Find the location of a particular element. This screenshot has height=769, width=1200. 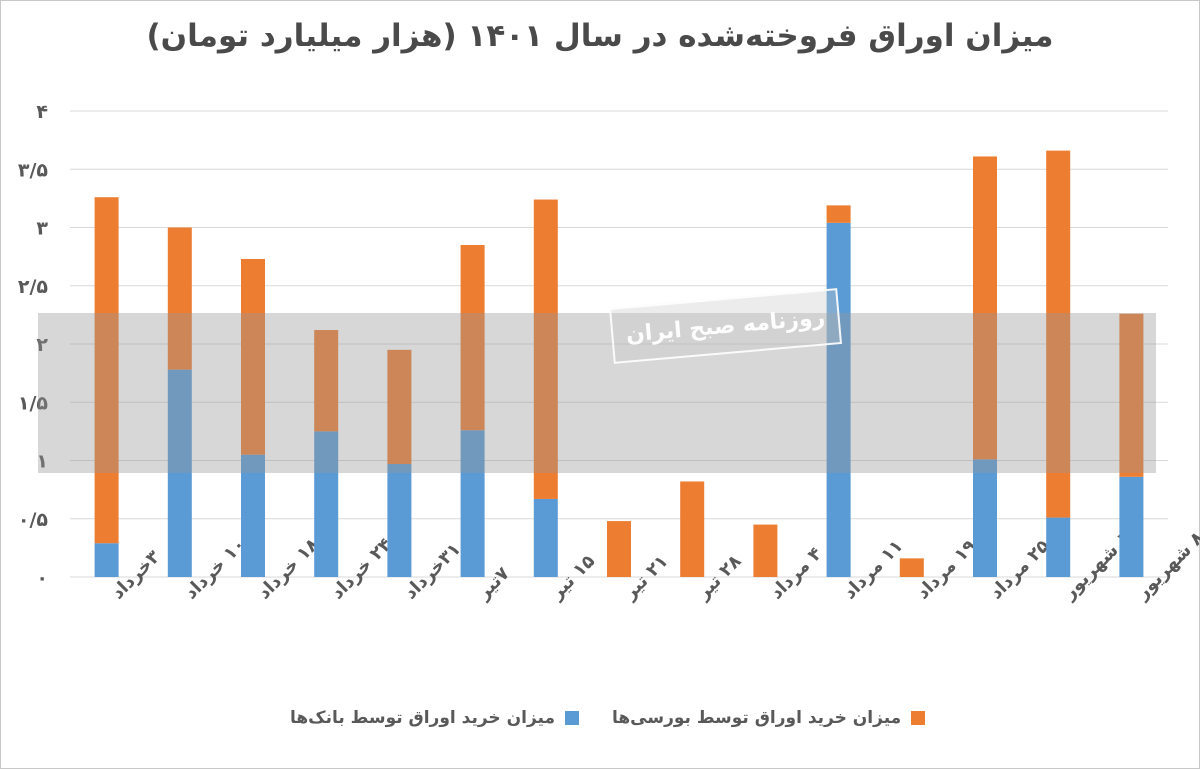

legend-swatch-banks is located at coordinates (571, 718).